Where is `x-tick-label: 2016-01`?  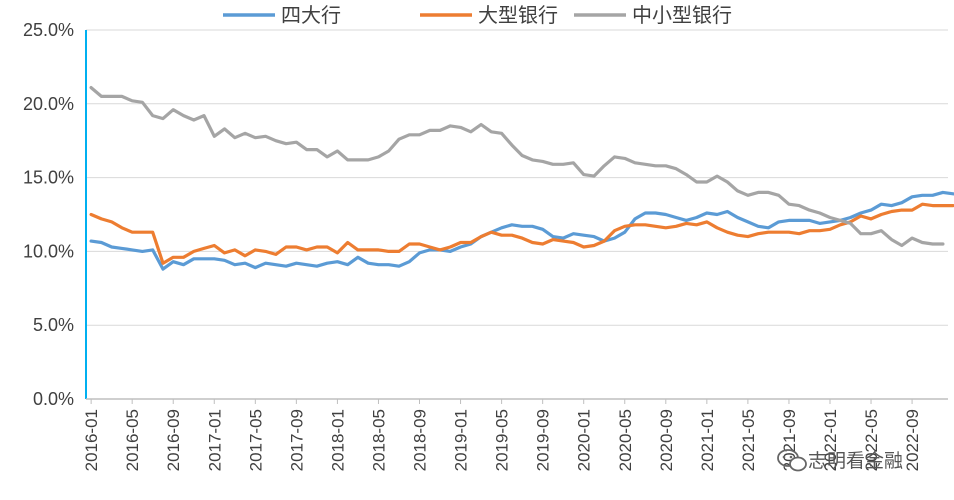
x-tick-label: 2016-01 is located at coordinates (91, 440).